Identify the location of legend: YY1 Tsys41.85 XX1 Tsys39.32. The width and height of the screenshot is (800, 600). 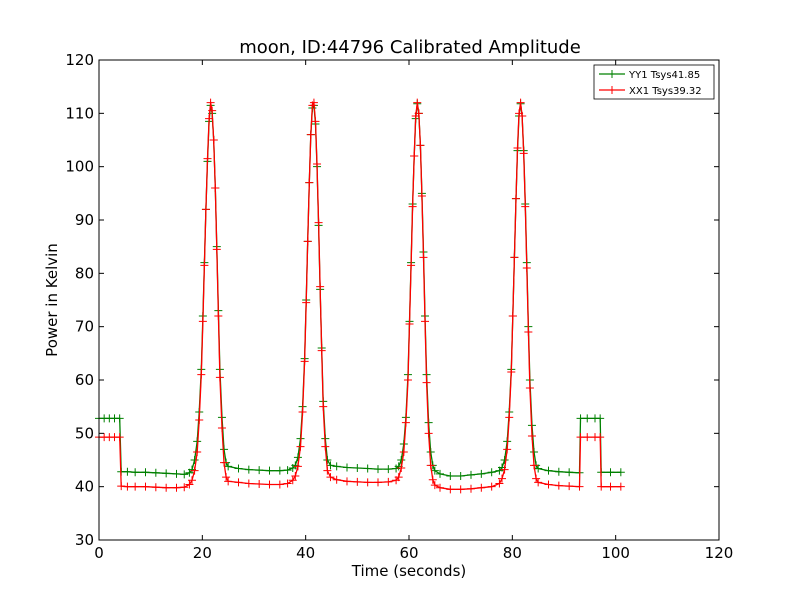
(654, 82).